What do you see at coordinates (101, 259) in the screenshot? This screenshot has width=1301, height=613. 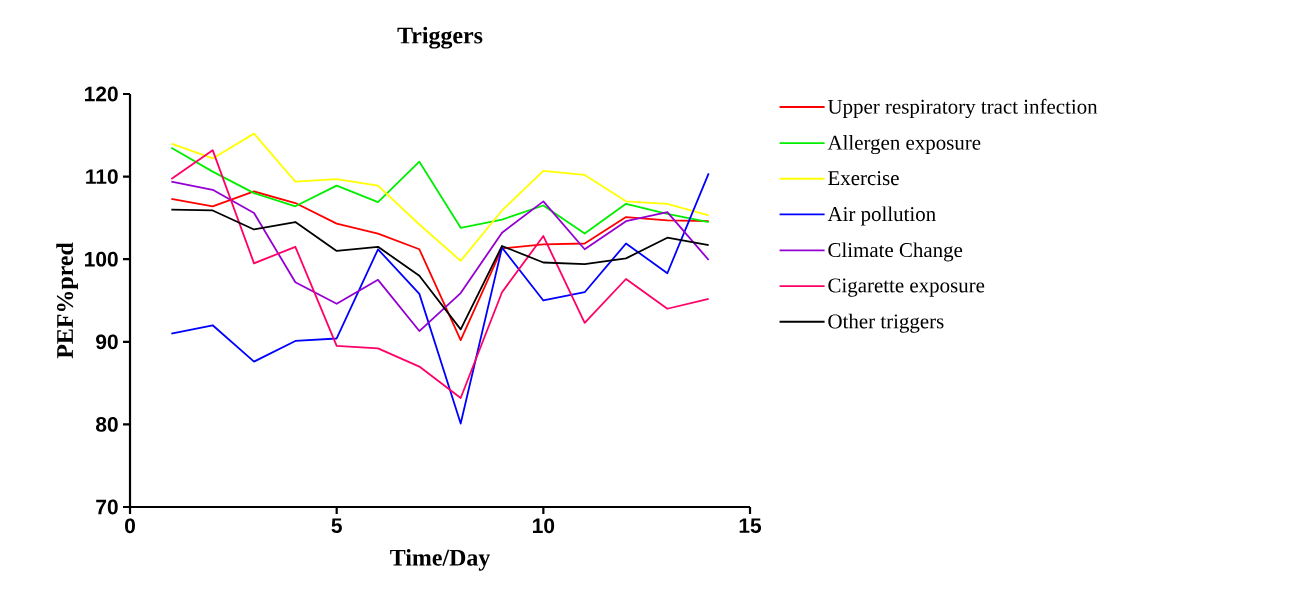 I see `y-tick-label: 100` at bounding box center [101, 259].